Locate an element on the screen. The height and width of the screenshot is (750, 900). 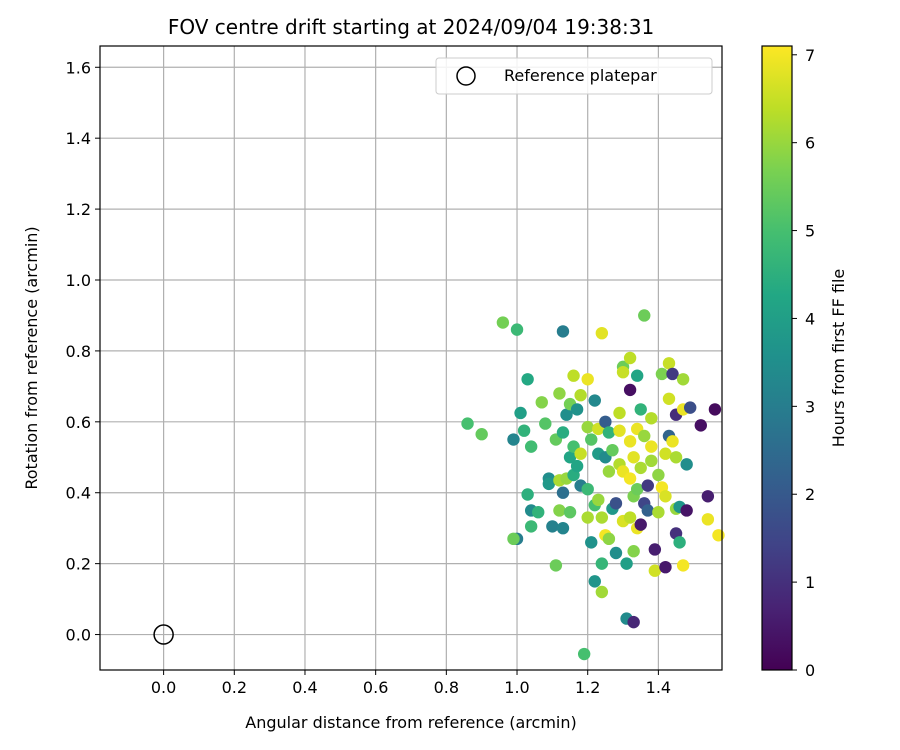
x-axis-label: Angular distance from reference (arcmin) is located at coordinates (410, 722).